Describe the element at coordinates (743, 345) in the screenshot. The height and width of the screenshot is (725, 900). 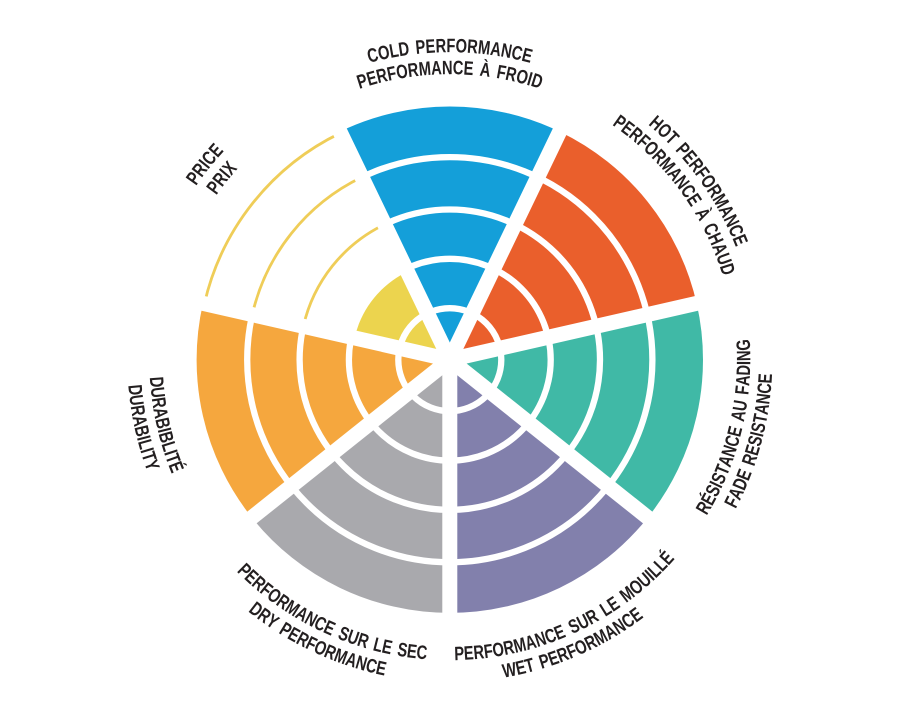
I see `svg-text: G` at that location.